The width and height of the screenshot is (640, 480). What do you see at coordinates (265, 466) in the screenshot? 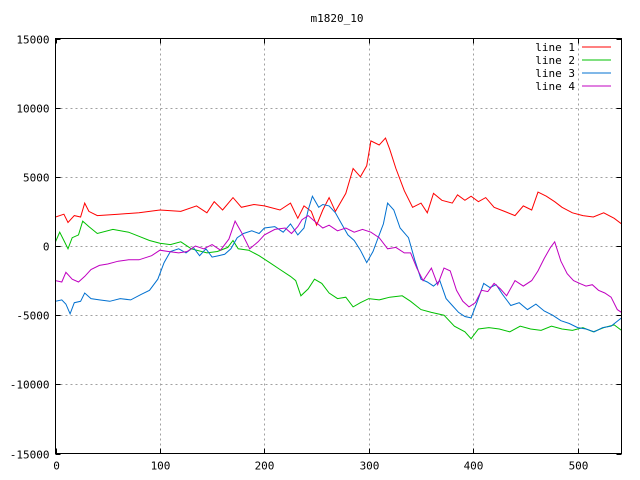
I see `x-tick-label: 200` at bounding box center [265, 466].